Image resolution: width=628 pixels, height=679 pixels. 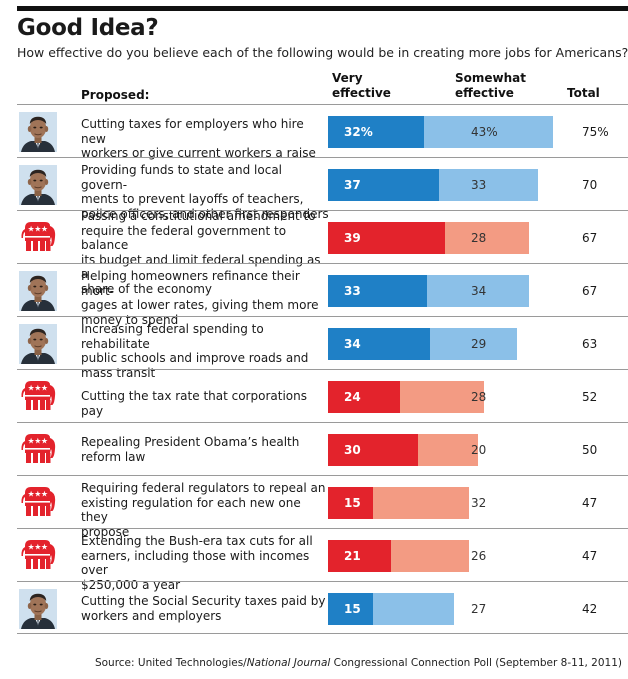 I want to click on bar-very-effective: 37, so click(x=383, y=184).